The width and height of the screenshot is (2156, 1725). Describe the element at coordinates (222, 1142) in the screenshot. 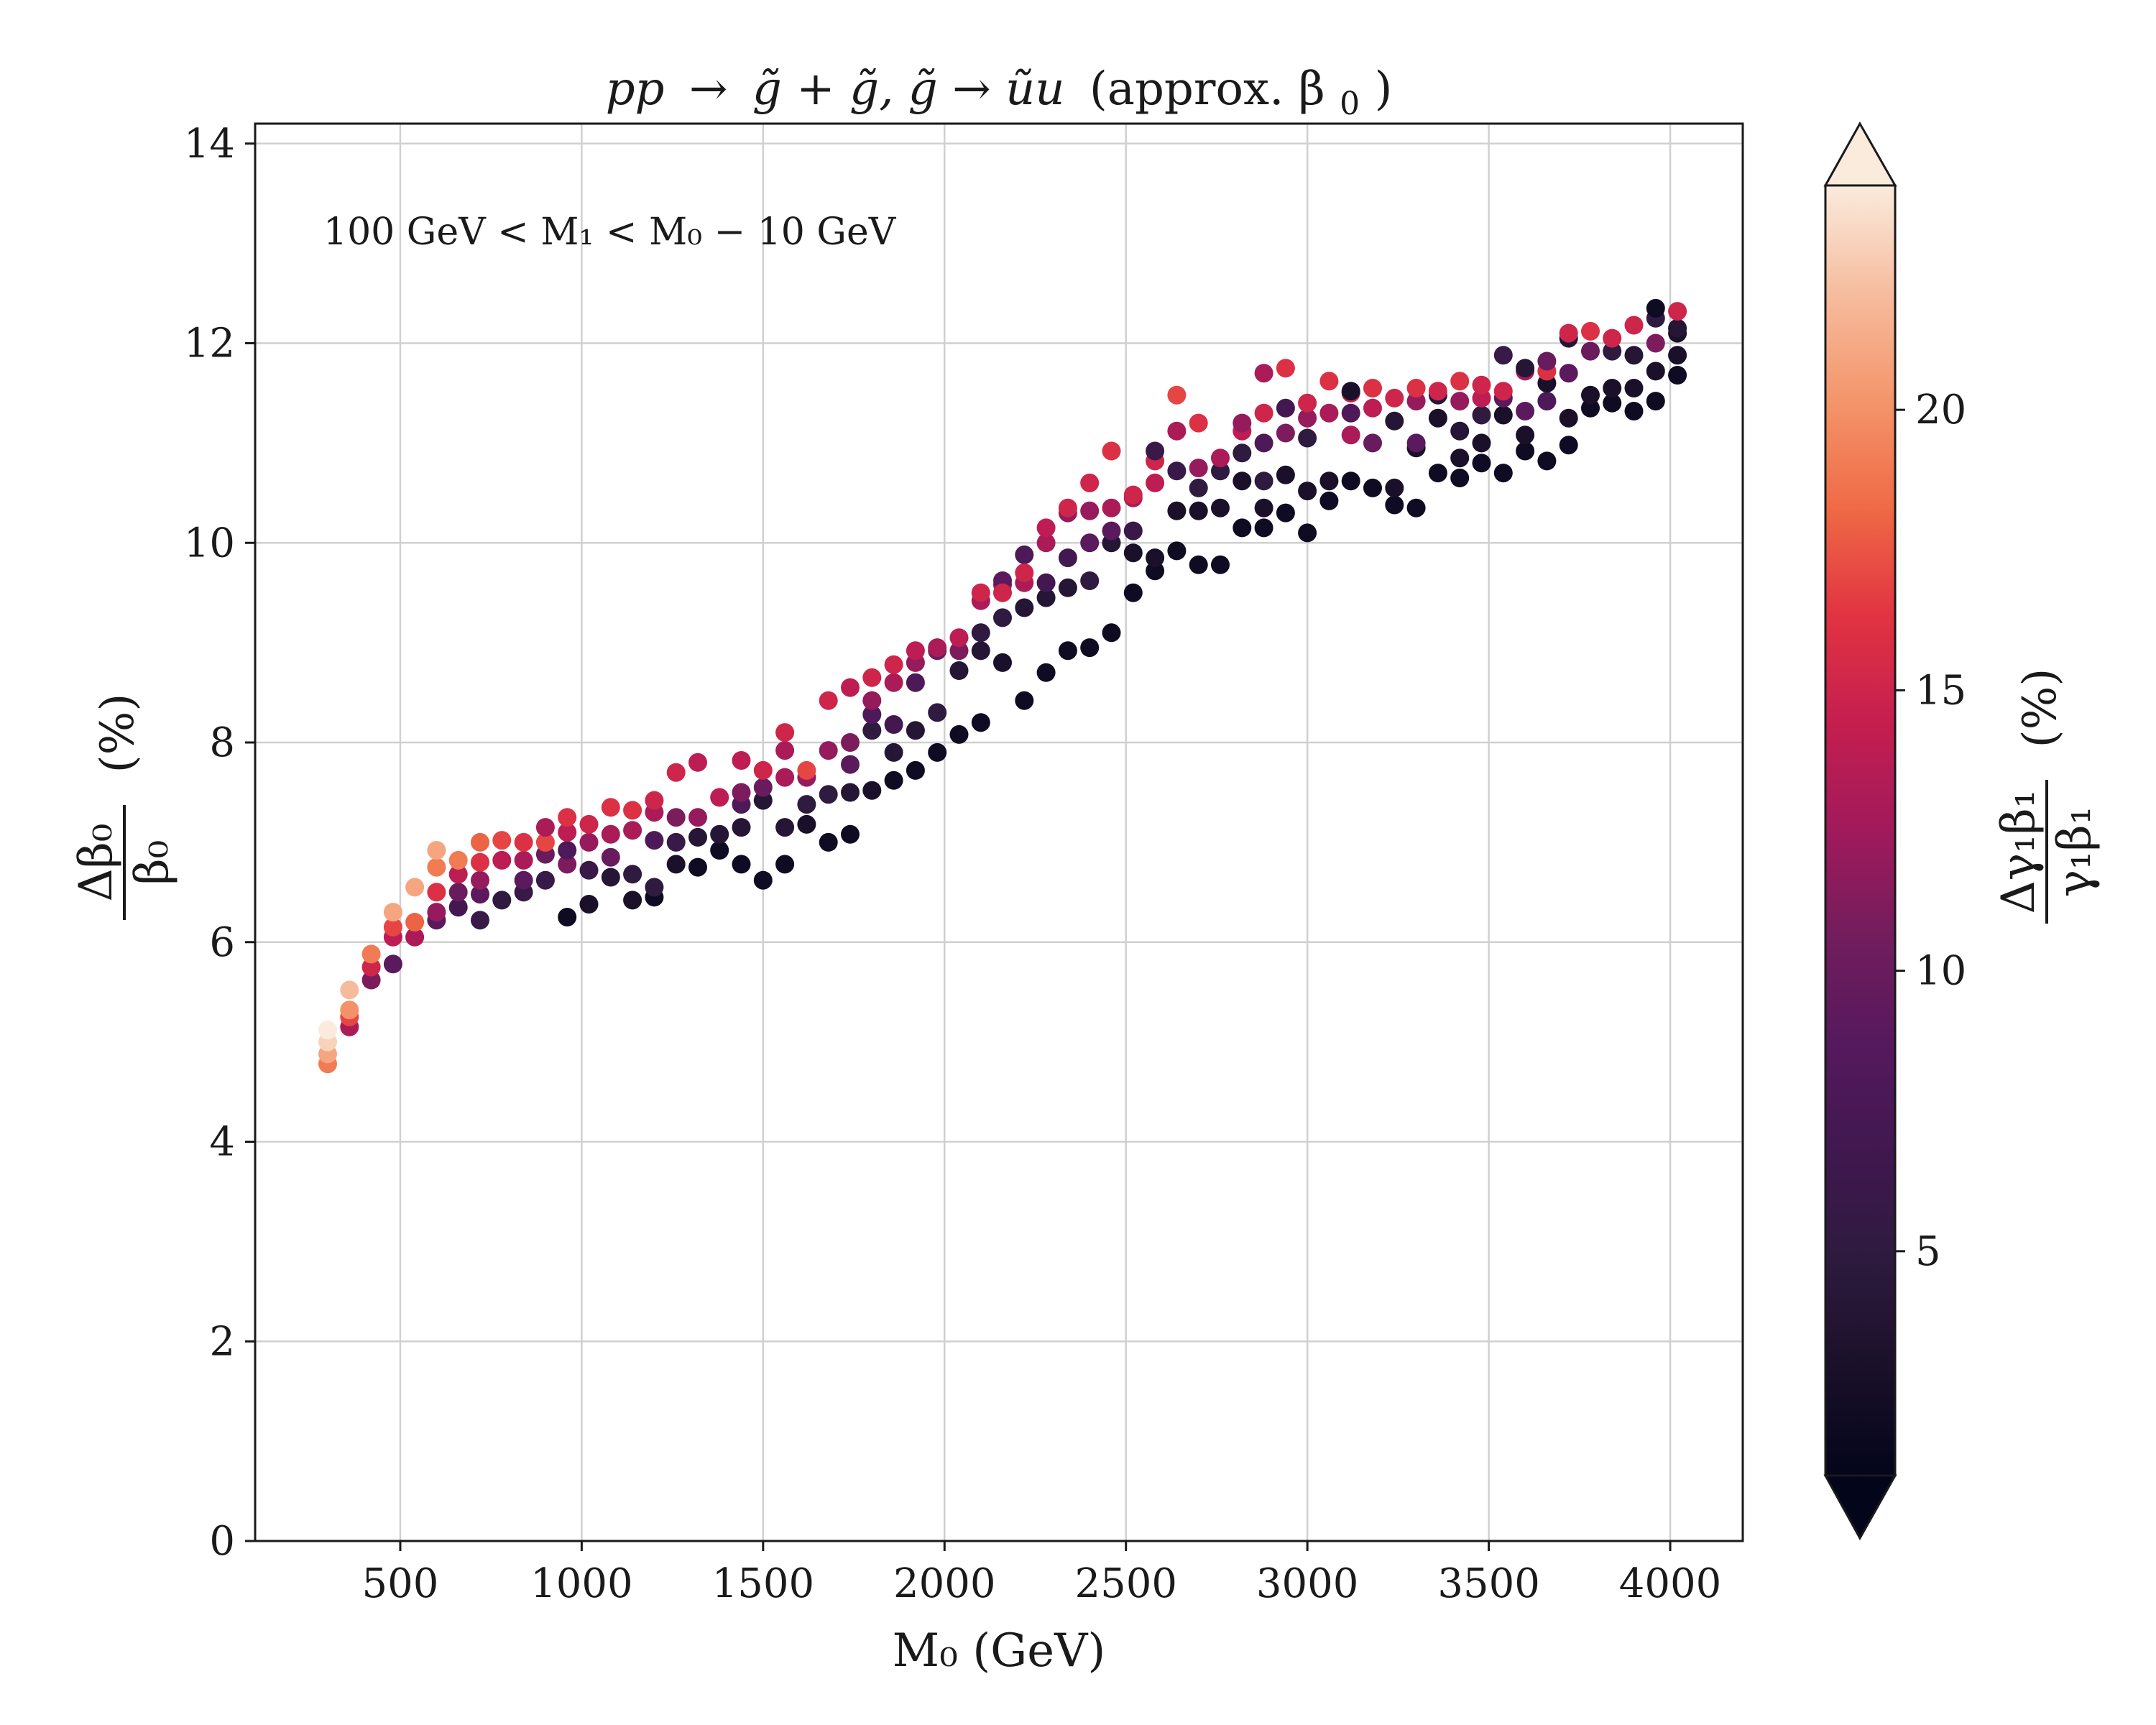

I see `y-tick-label: 4` at that location.